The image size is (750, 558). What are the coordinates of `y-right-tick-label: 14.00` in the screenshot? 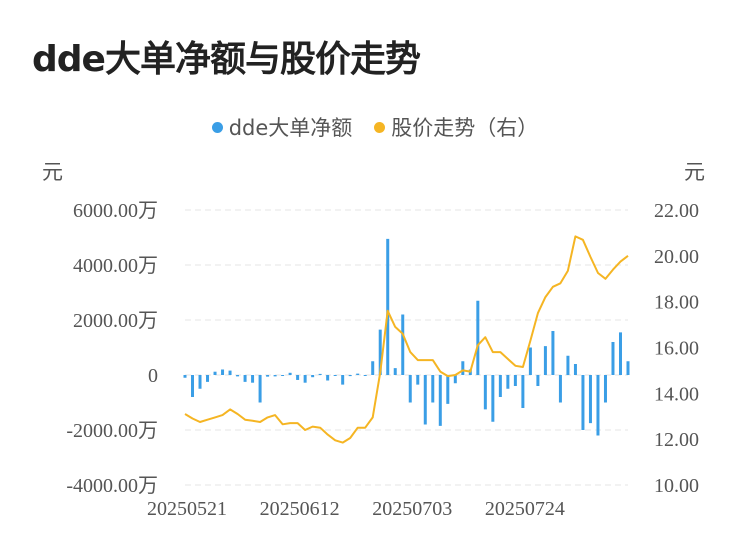 It's located at (676, 394).